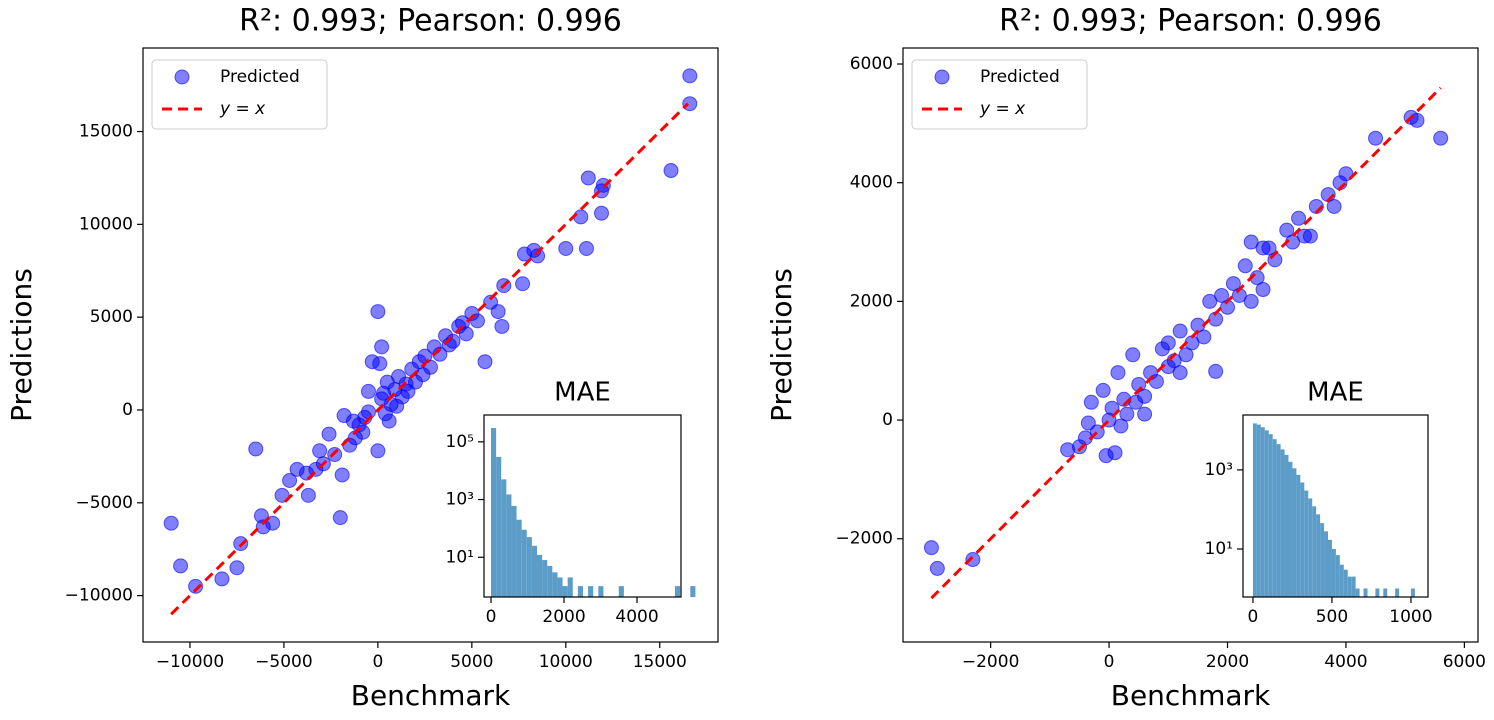 The image size is (1494, 720). What do you see at coordinates (999, 94) in the screenshot?
I see `legend-box` at bounding box center [999, 94].